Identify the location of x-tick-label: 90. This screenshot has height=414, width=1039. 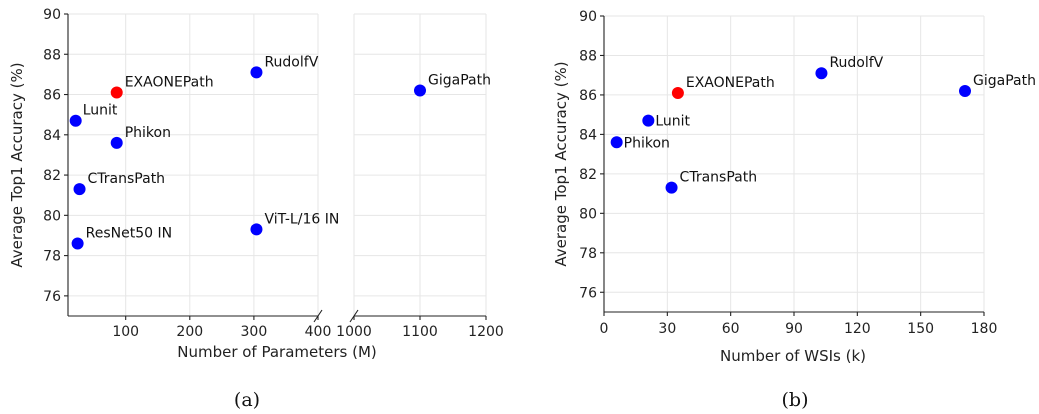
(794, 329).